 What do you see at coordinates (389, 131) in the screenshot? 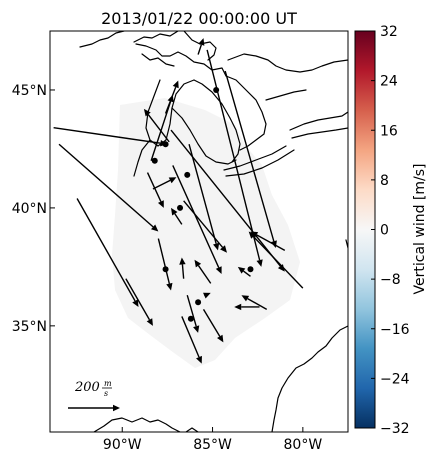
I see `colorbar-tick-label: 16` at bounding box center [389, 131].